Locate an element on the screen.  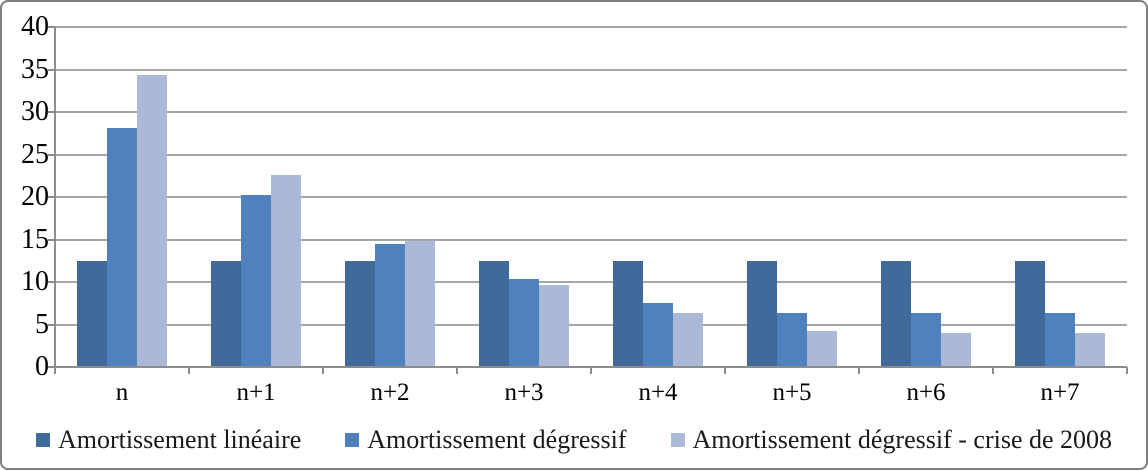
y-axis-tick-label: 40 is located at coordinates (35, 26).